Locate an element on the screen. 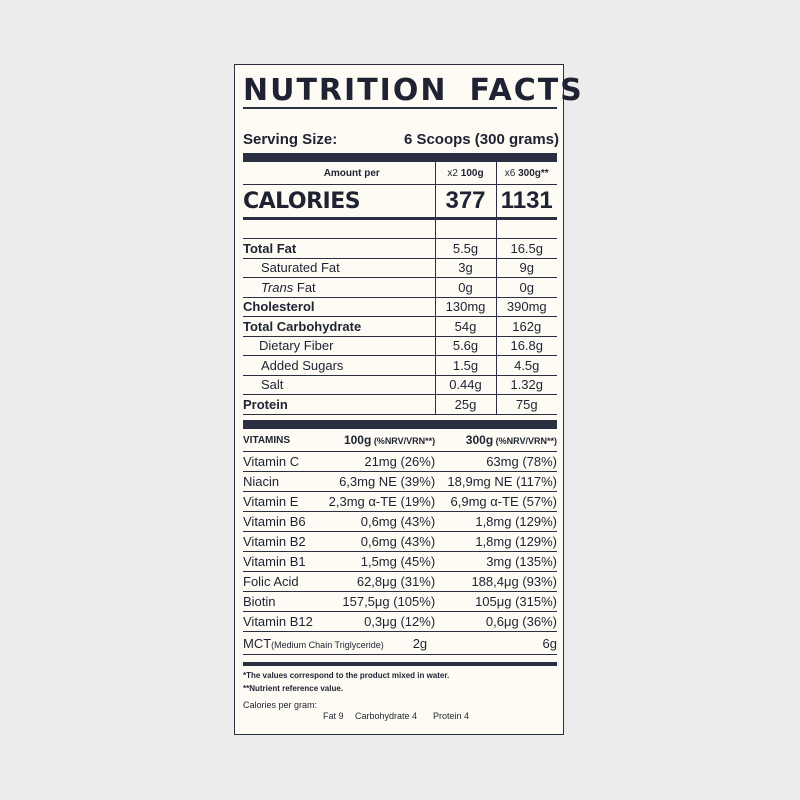 The height and width of the screenshot is (800, 800). nutrient-row: Total Carbohydrate 54g 162g is located at coordinates (400, 326).